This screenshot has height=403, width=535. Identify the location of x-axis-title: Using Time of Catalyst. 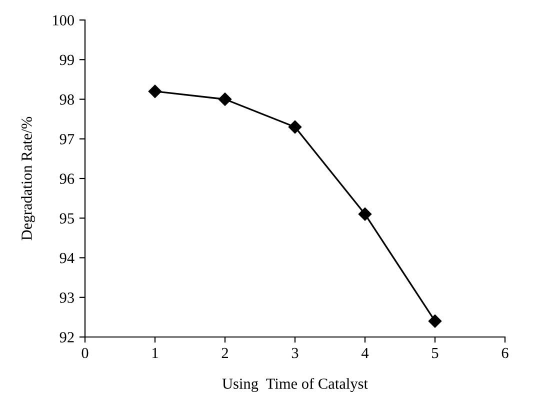
(295, 385).